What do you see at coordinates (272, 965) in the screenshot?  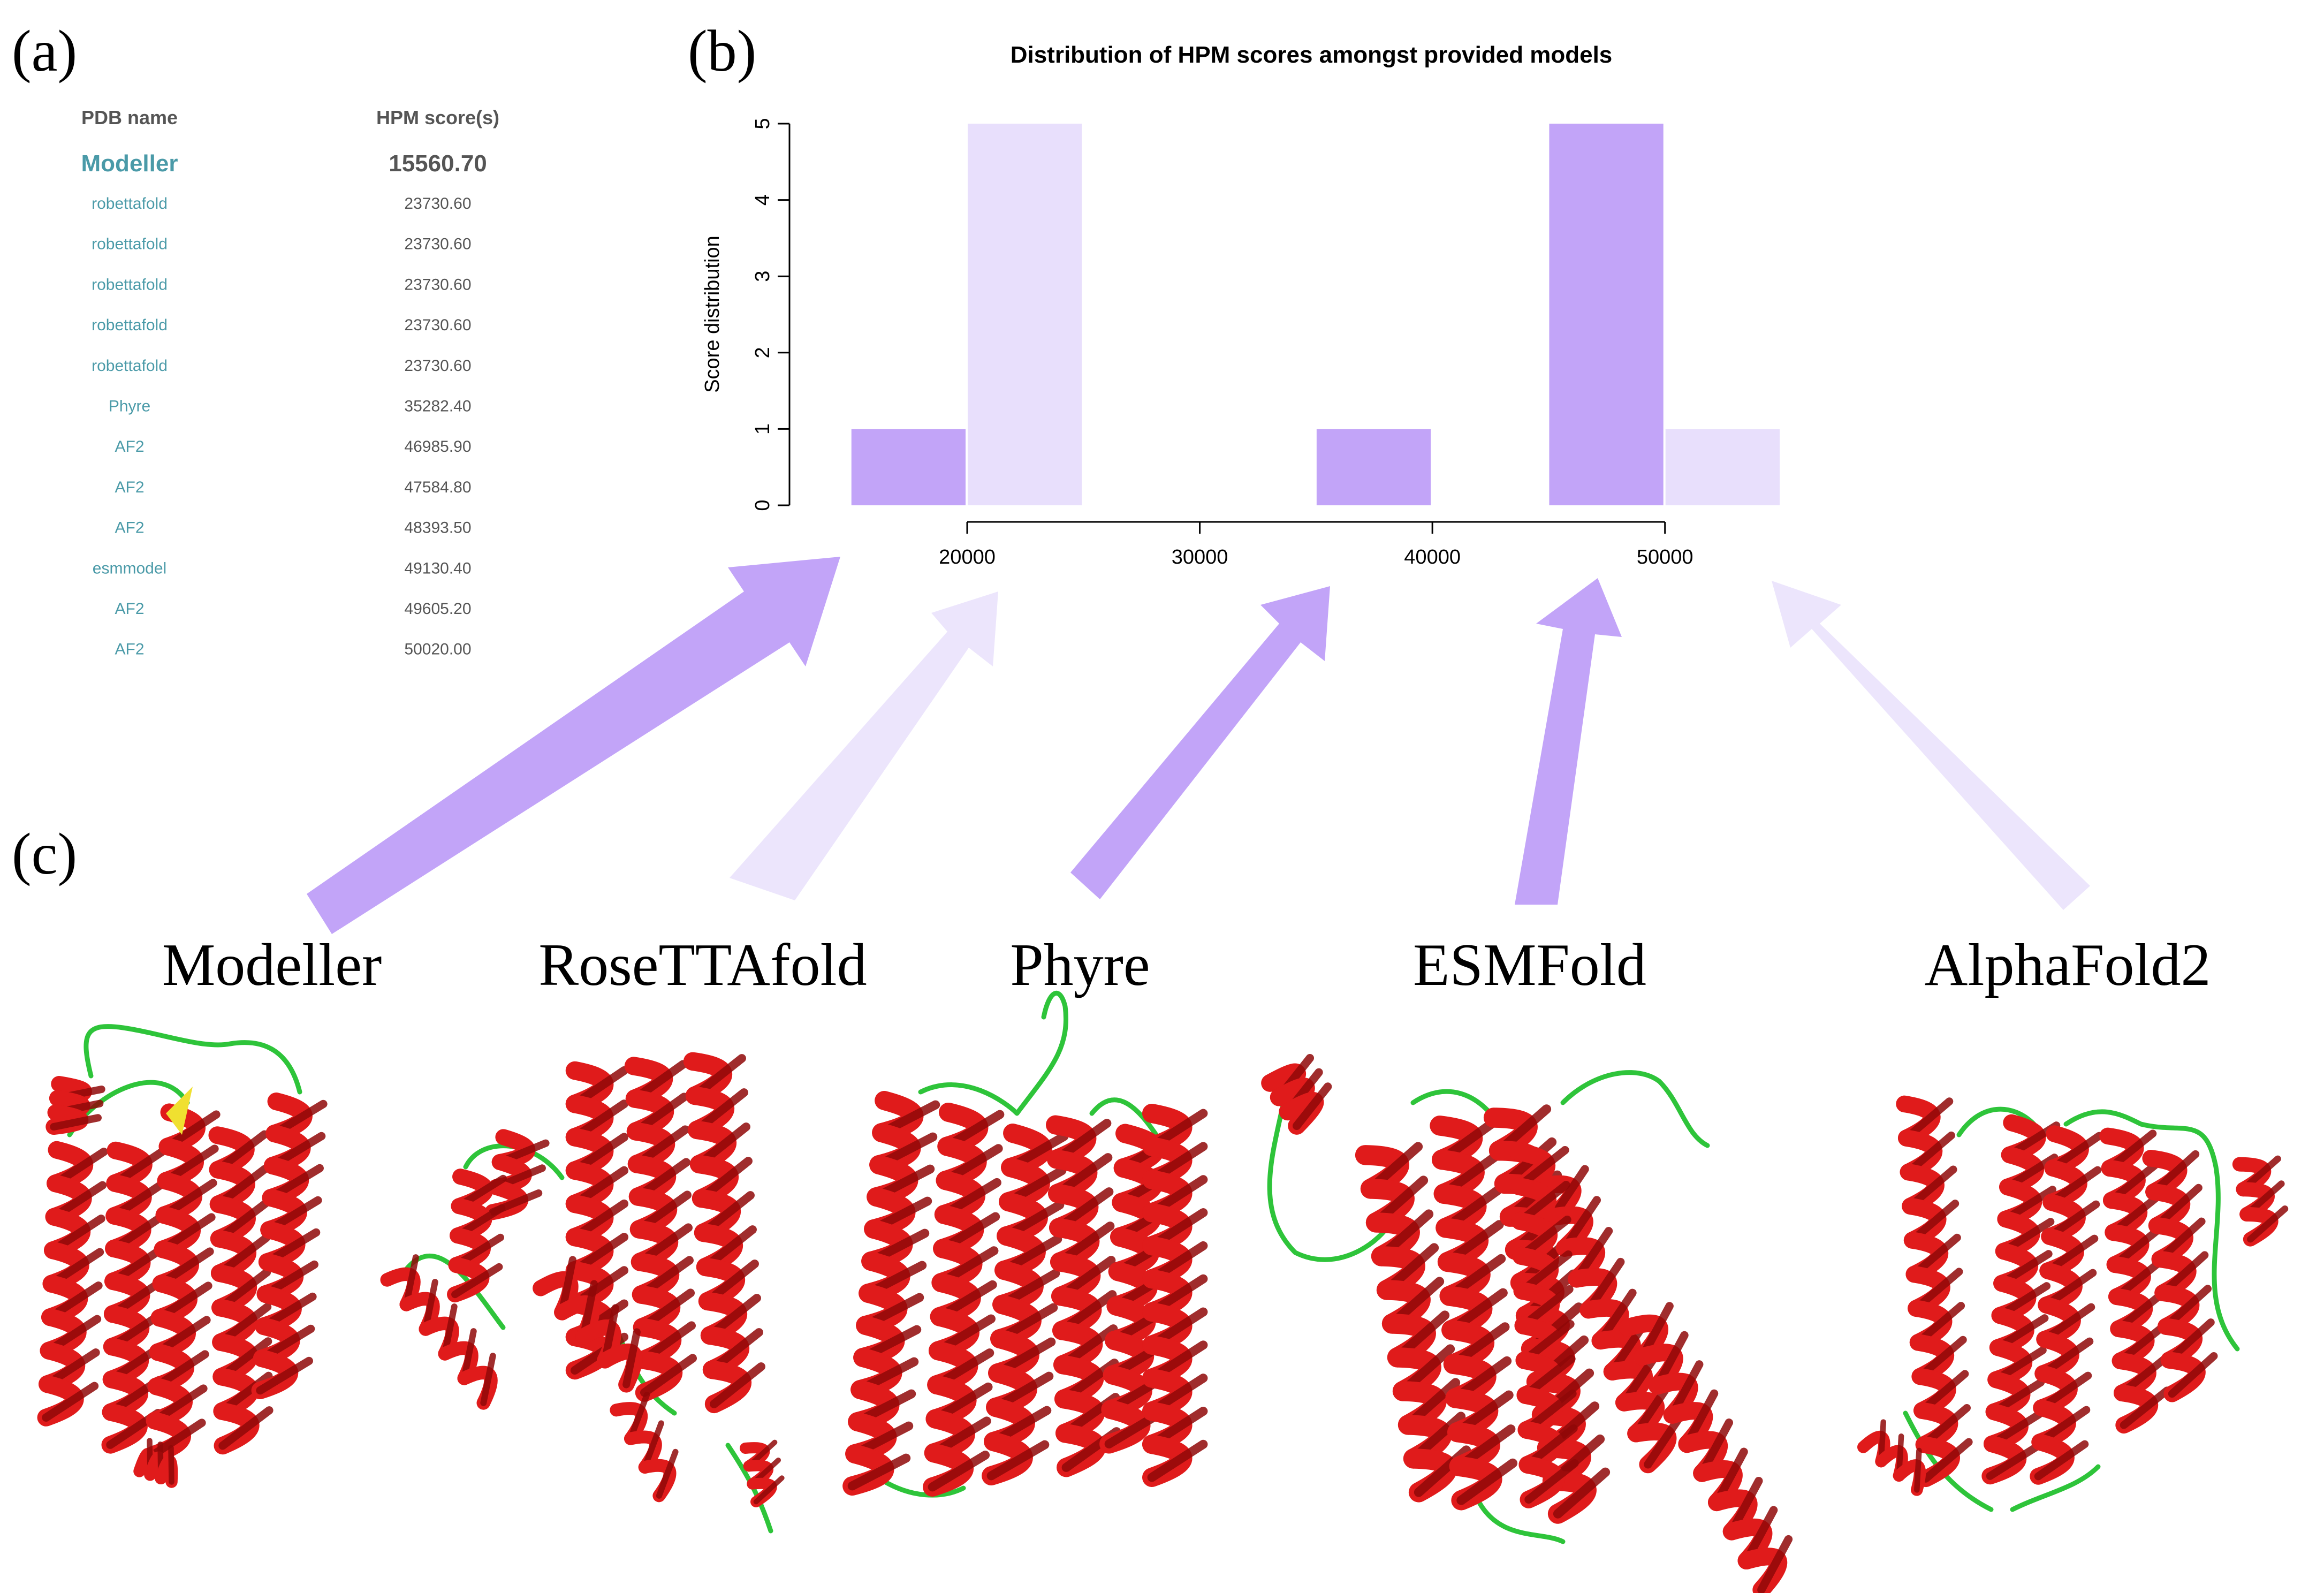 I see `model-label-modeller: Modeller` at bounding box center [272, 965].